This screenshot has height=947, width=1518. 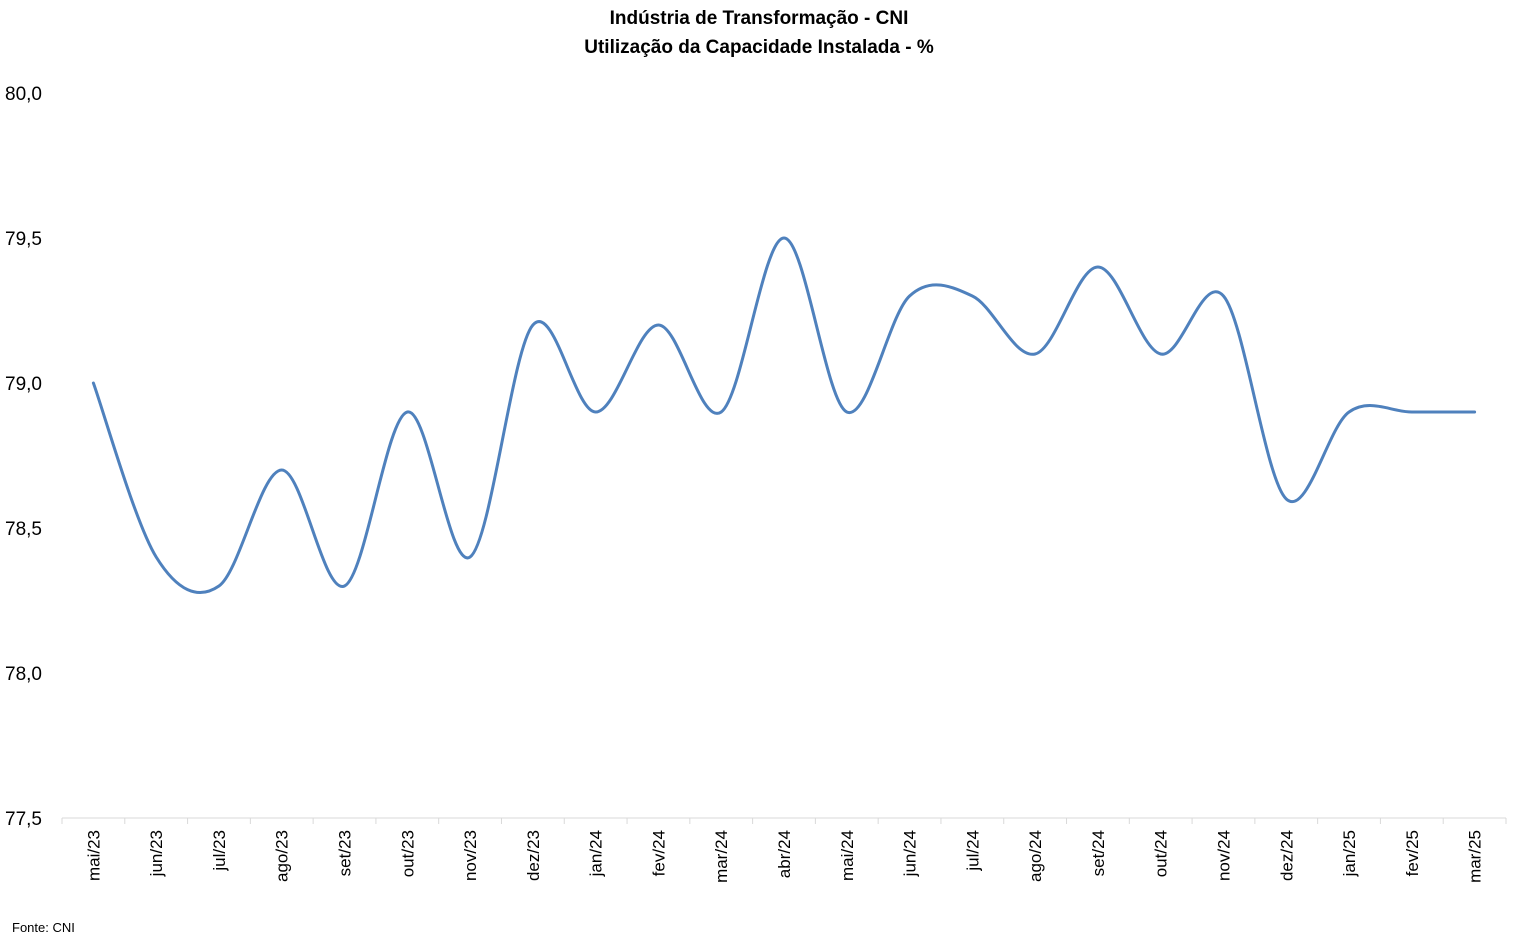 I want to click on x-tick-label: set/24, so click(x=1098, y=853).